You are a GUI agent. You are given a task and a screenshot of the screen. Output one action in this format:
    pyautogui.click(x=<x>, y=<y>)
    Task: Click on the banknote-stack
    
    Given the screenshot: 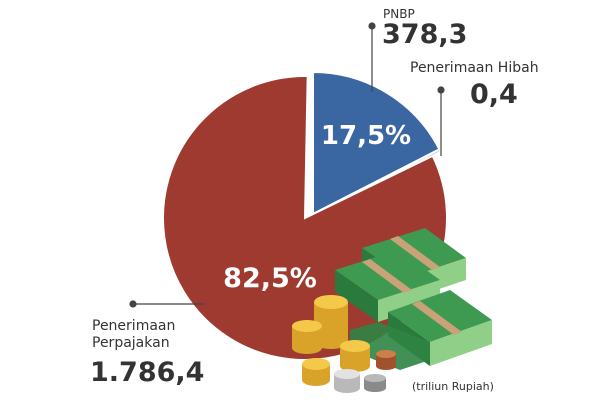 What is the action you would take?
    pyautogui.click(x=413, y=299)
    